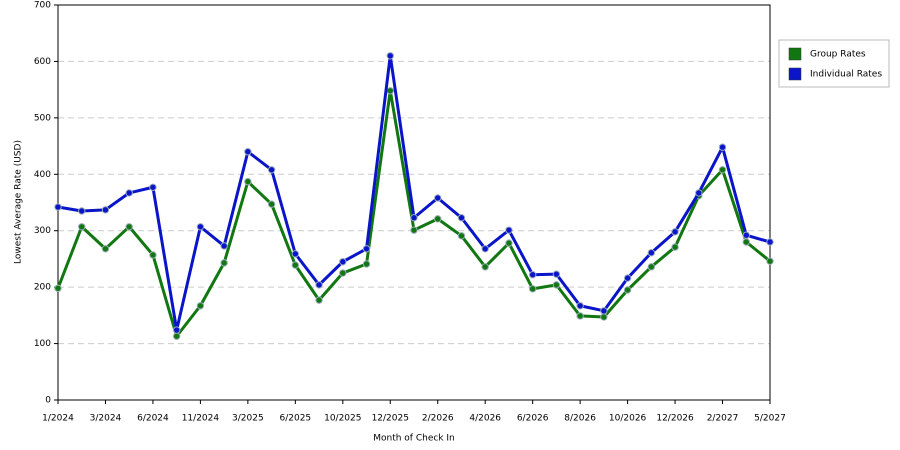 Image resolution: width=900 pixels, height=450 pixels. What do you see at coordinates (438, 419) in the screenshot?
I see `x-tick-label: 2/2026` at bounding box center [438, 419].